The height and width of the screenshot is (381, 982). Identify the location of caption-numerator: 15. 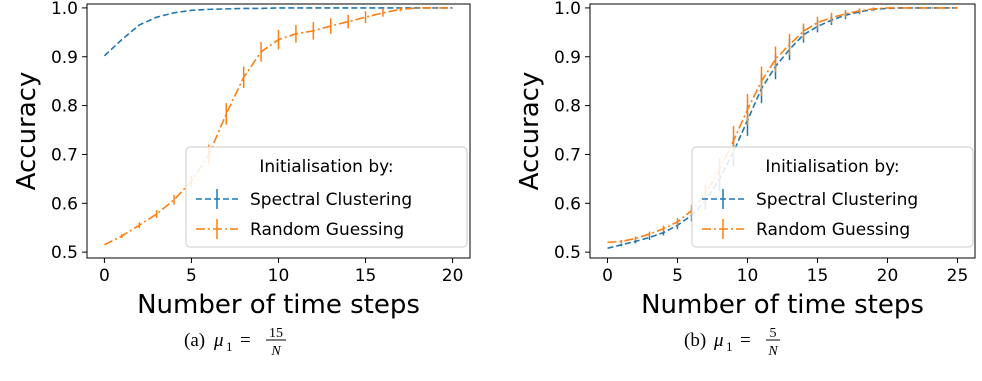
(276, 333).